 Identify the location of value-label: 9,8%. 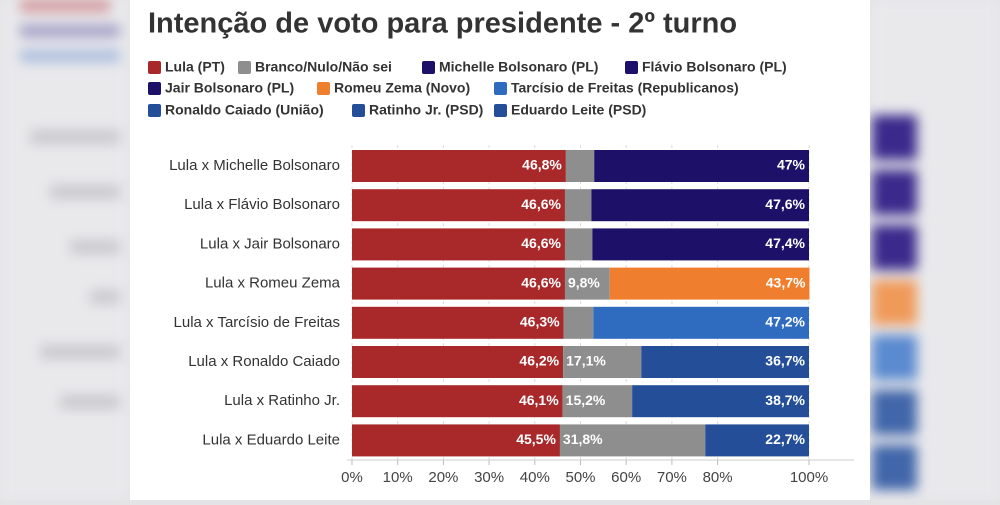
(584, 282).